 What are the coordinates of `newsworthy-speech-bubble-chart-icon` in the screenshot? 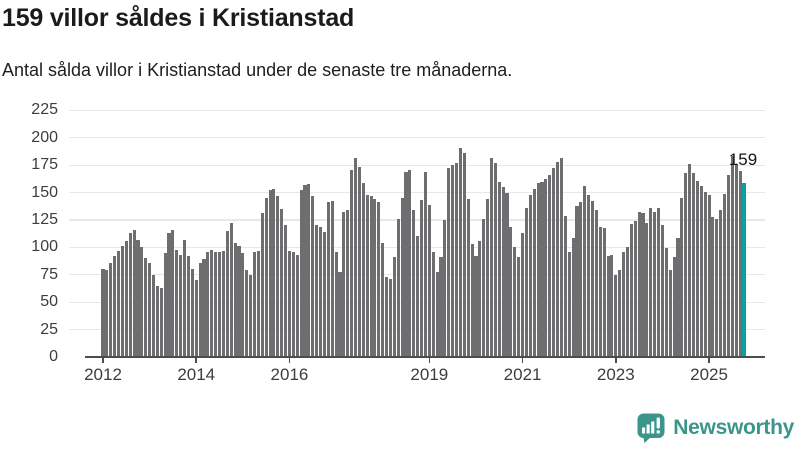 It's located at (651, 428).